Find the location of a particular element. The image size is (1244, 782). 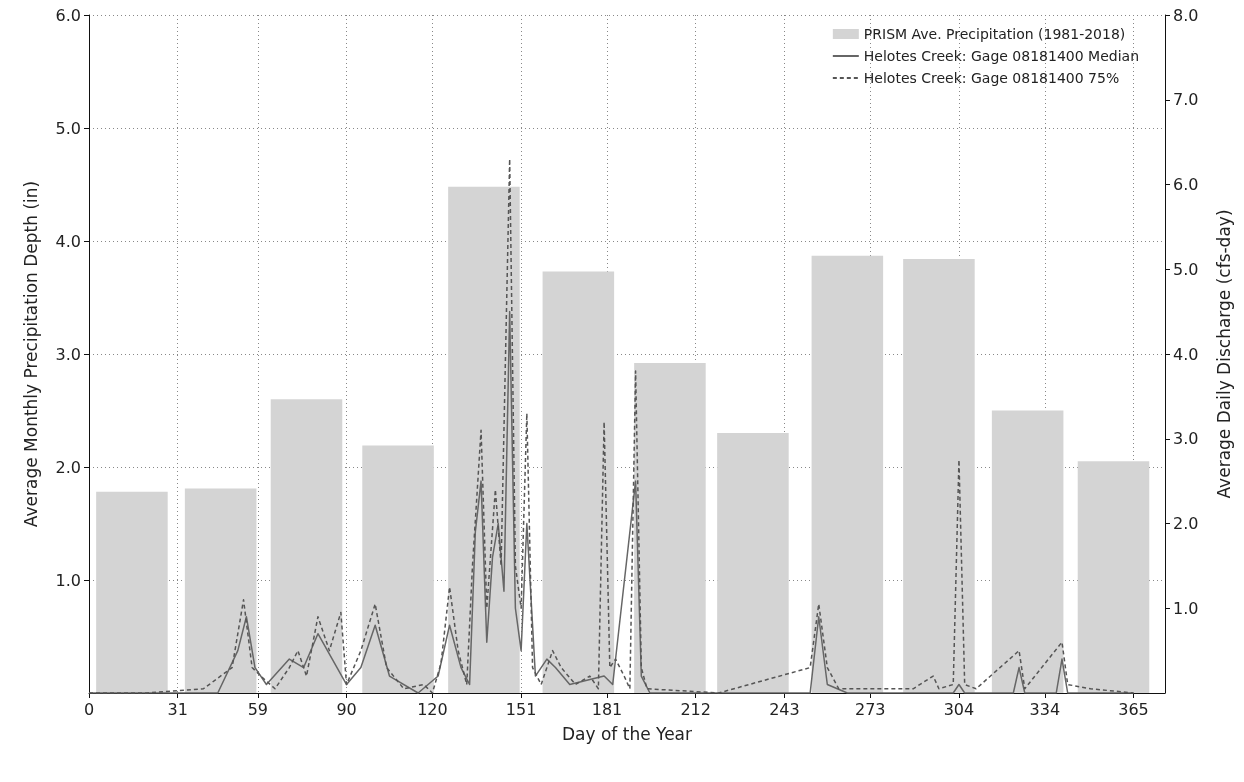

legend-label: Helotes Creek: Gage 08181400 75% is located at coordinates (991, 78).